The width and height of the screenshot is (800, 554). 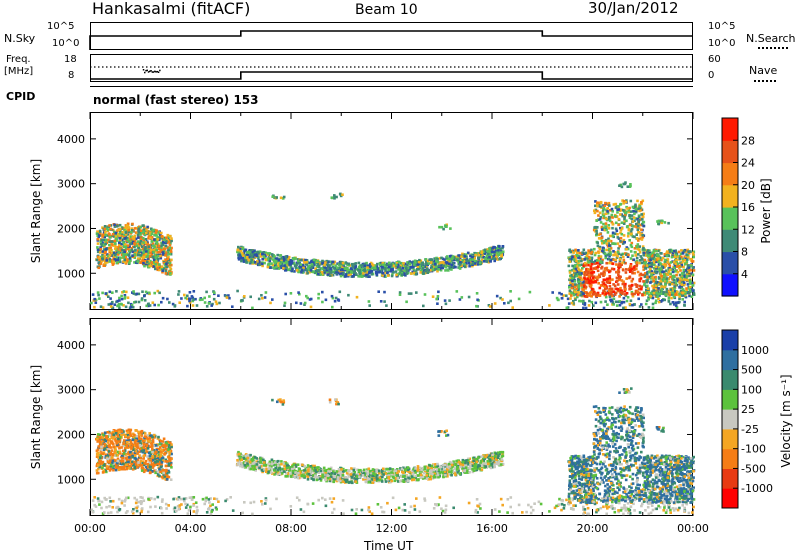 I want to click on nave-tick-bottom: 0, so click(x=711, y=75).